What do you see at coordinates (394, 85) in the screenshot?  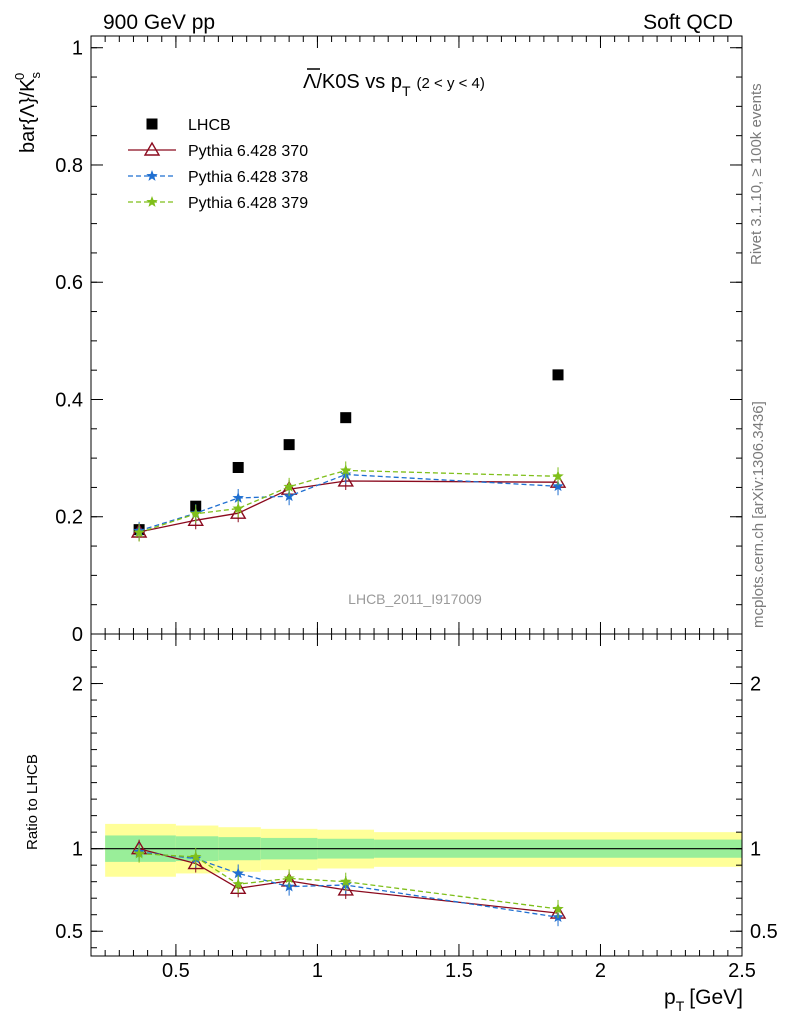 I see `chart-title: Λ/K0S vs pT (2 < y < 4)` at bounding box center [394, 85].